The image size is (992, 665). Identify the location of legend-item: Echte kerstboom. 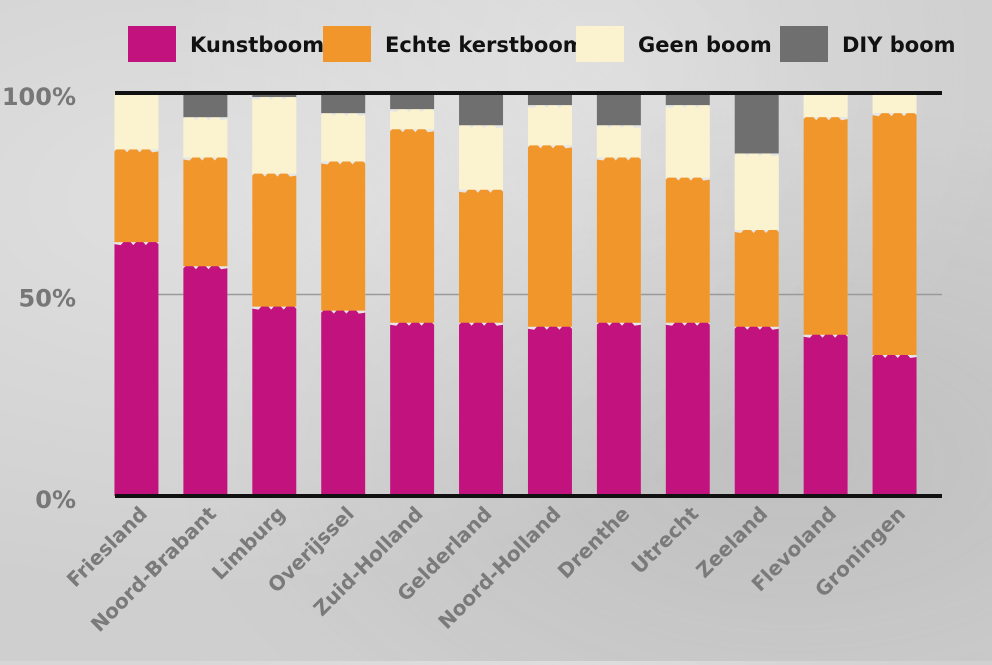
(454, 44).